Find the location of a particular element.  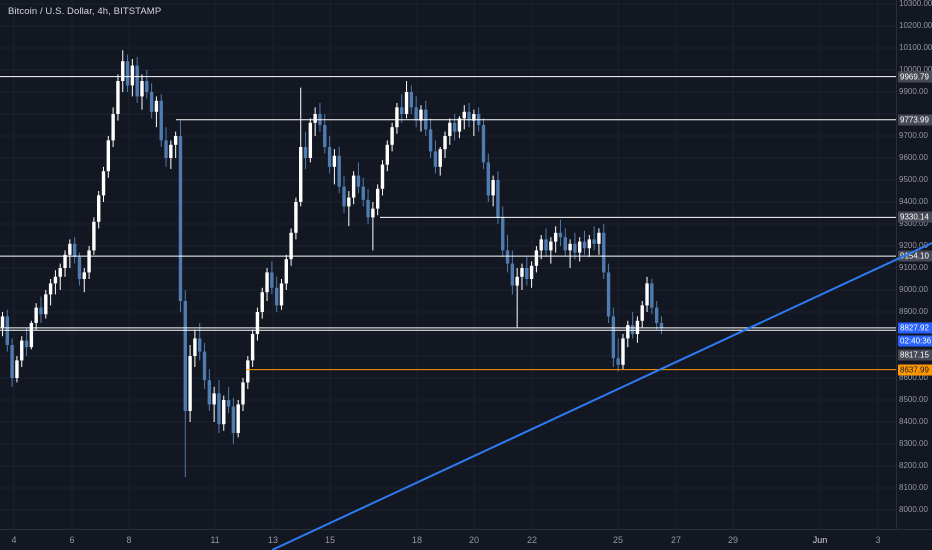

price-axis-label: 10300.00 is located at coordinates (915, 4).